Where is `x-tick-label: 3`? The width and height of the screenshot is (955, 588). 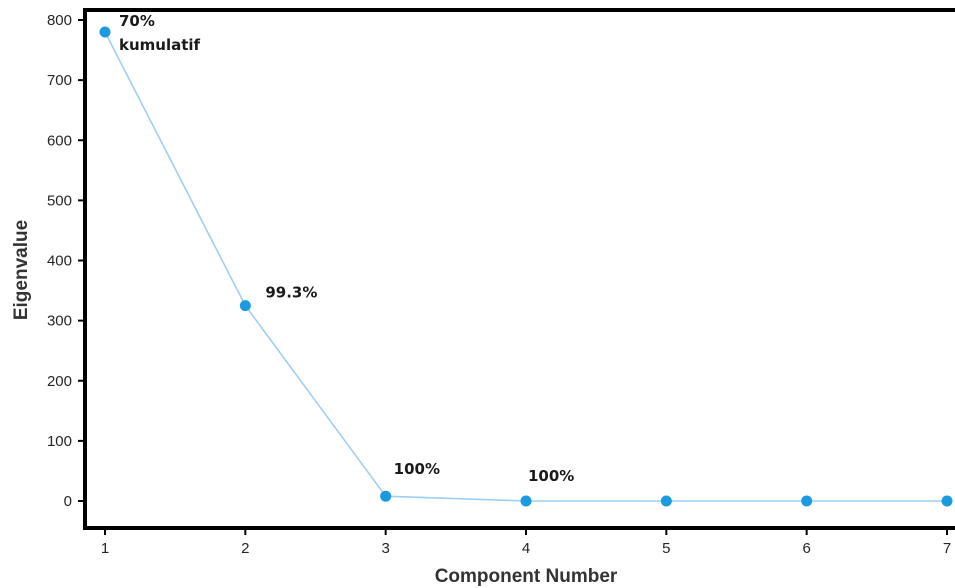 x-tick-label: 3 is located at coordinates (385, 548).